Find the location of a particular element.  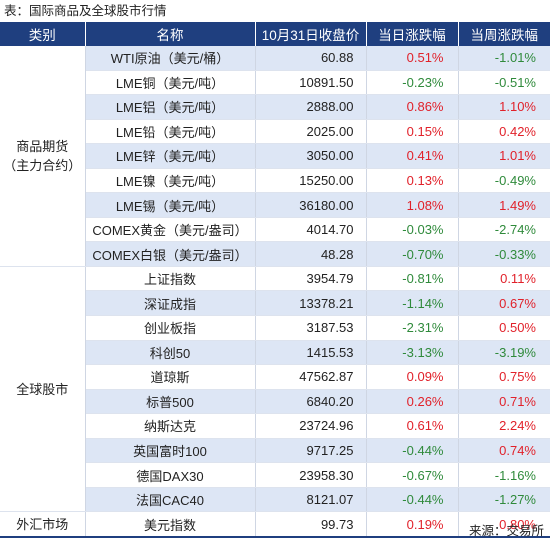

table-row: 道琼斯 47562.87 0.09% 0.75% is located at coordinates (275, 377).